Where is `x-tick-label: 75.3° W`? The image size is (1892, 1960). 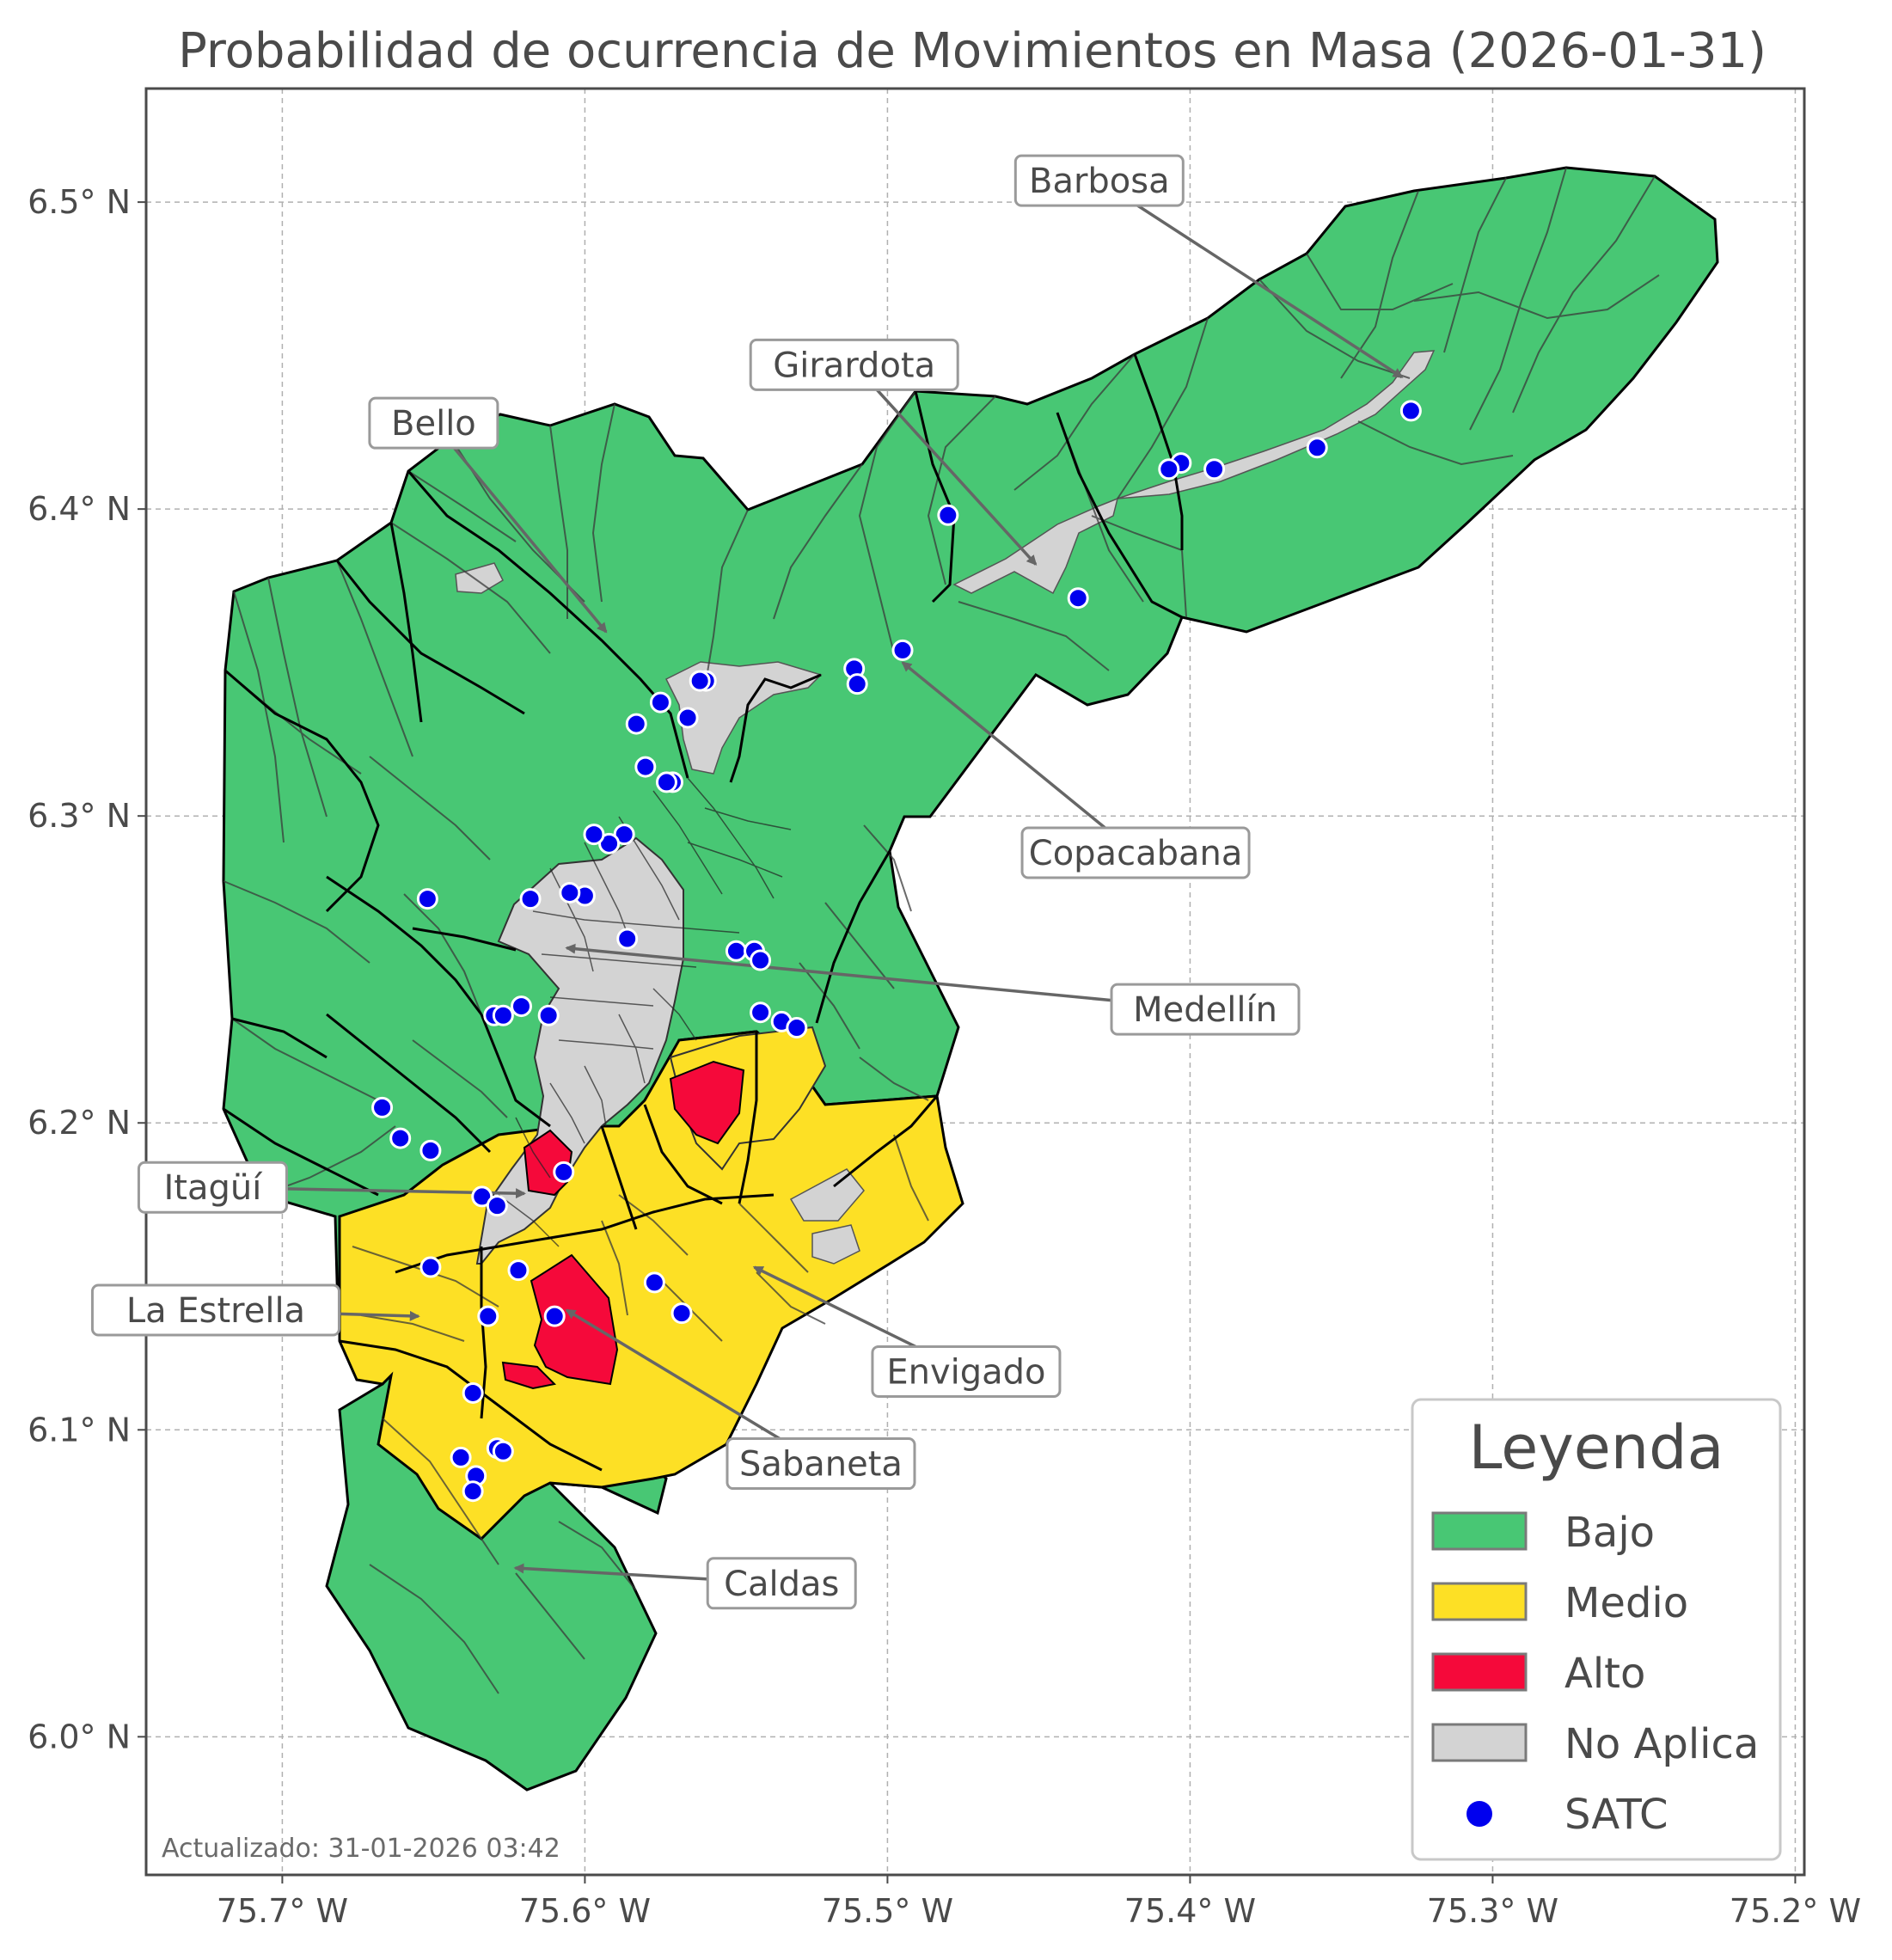
x-tick-label: 75.3° W is located at coordinates (1492, 1911).